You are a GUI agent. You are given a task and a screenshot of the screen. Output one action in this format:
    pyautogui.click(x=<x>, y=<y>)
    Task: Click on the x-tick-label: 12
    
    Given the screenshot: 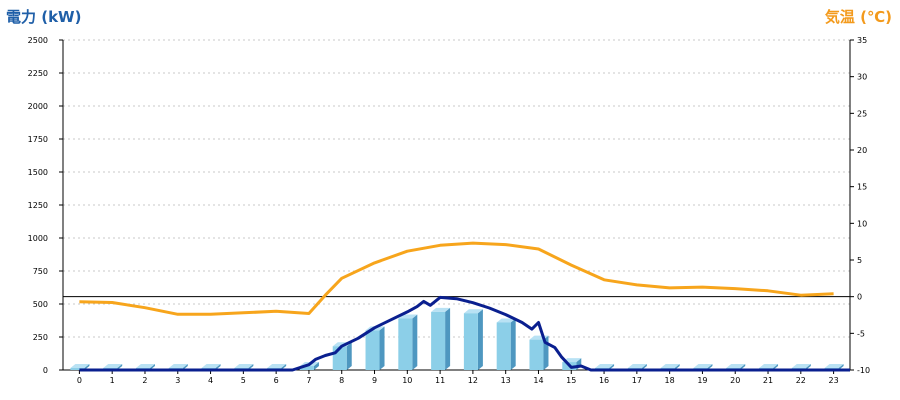 What is the action you would take?
    pyautogui.click(x=473, y=380)
    